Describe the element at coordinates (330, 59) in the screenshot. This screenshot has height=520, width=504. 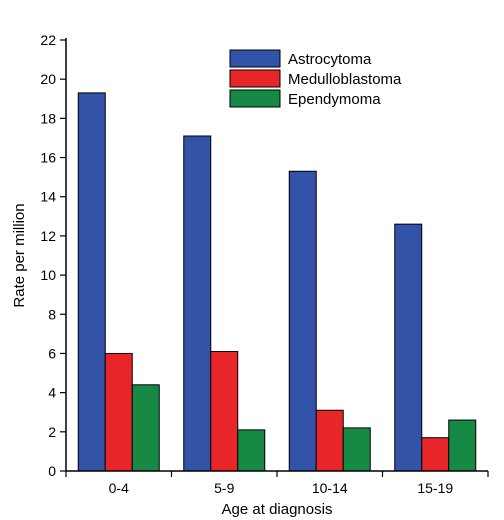
I see `legend-label-astrocytoma: Astrocytoma` at that location.